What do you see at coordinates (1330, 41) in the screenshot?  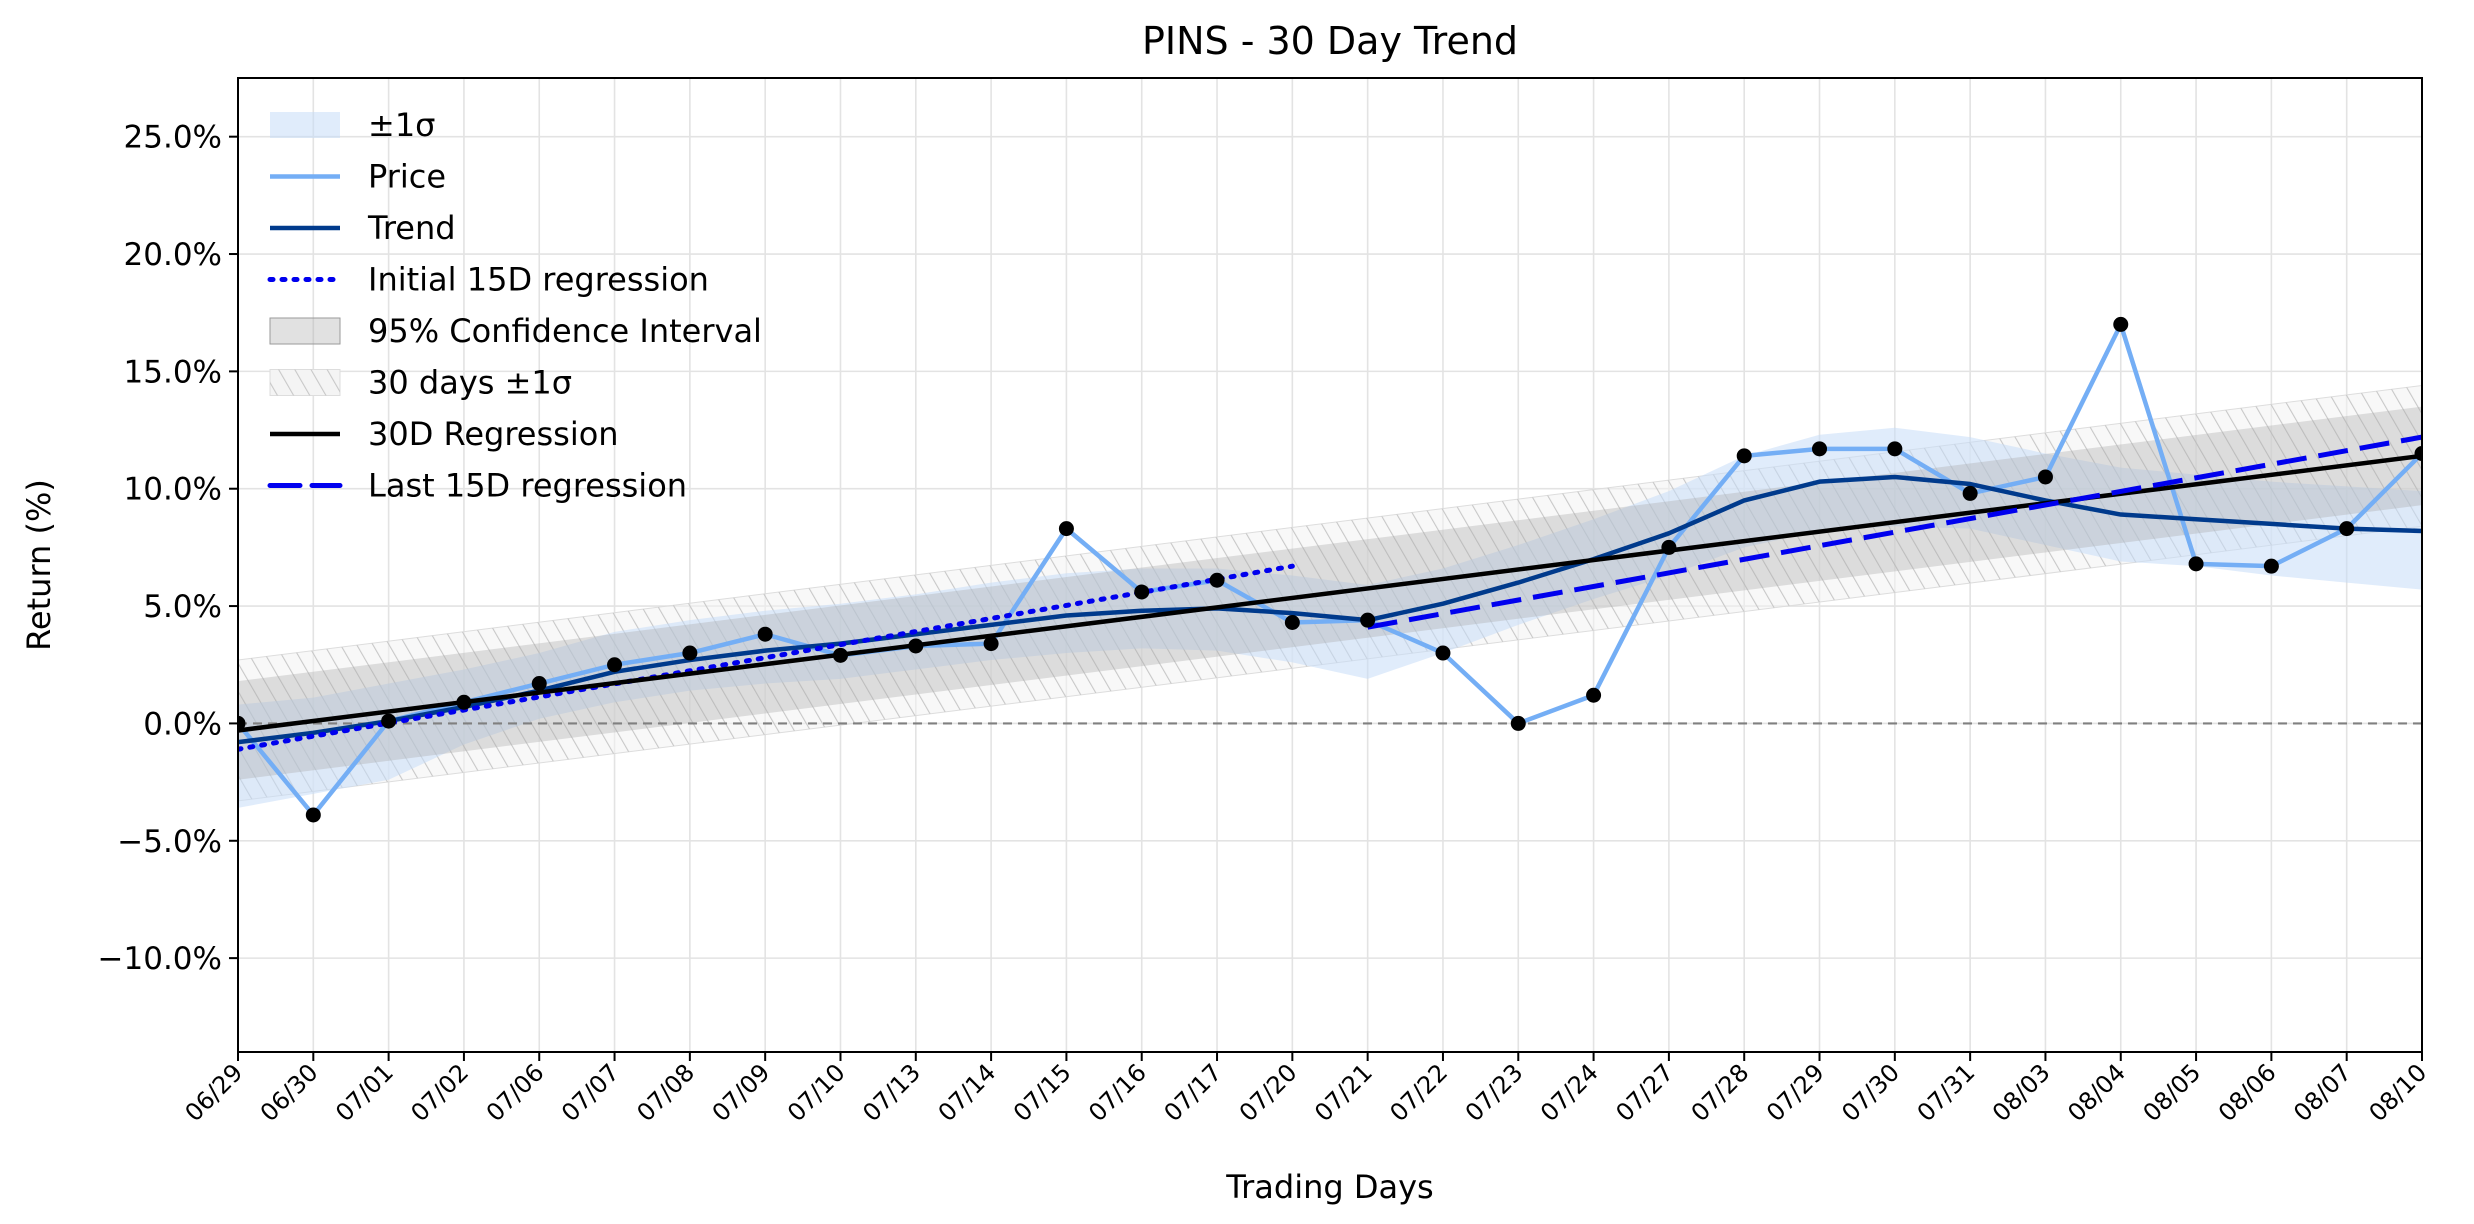 I see `chart-title: PINS - 30 Day Trend` at bounding box center [1330, 41].